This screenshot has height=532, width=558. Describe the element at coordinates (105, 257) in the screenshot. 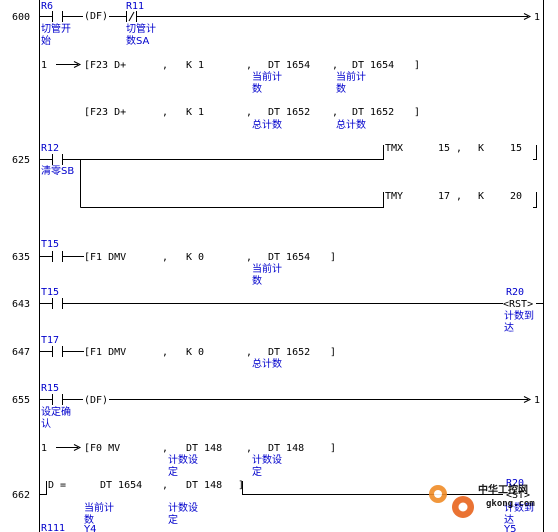

I see `instruction: [F1 DMV` at that location.